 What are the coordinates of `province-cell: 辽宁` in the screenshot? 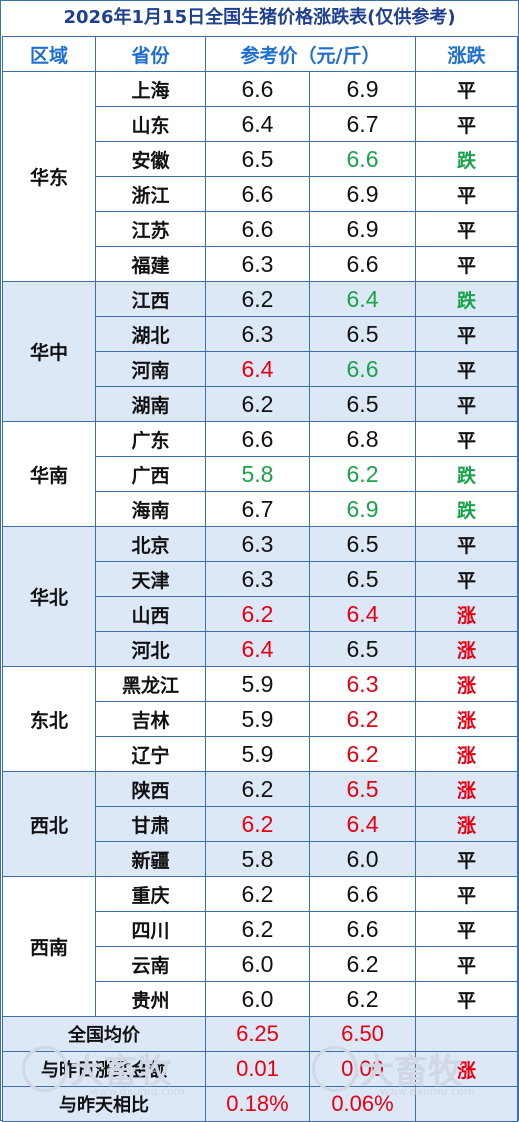 It's located at (150, 754).